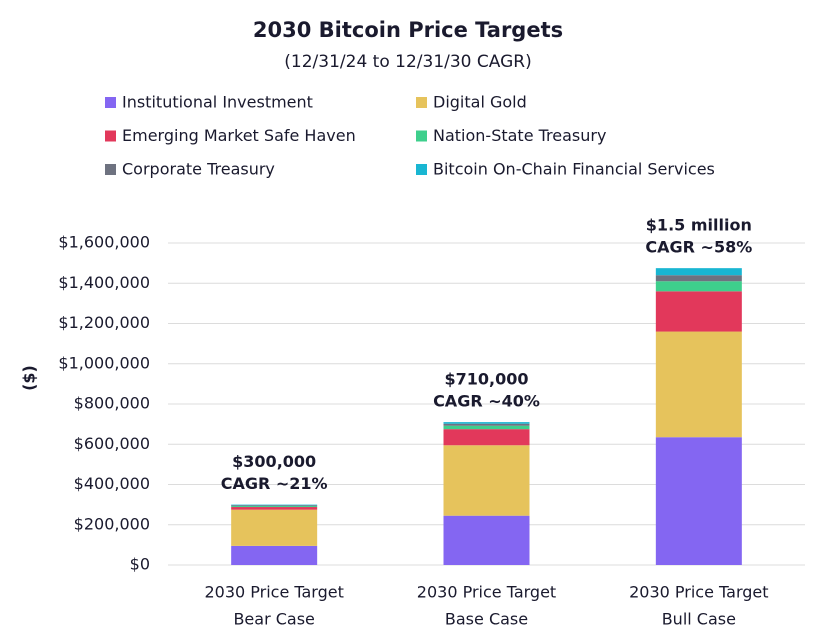 This screenshot has height=642, width=815. I want to click on legend-label: Digital Gold, so click(480, 102).